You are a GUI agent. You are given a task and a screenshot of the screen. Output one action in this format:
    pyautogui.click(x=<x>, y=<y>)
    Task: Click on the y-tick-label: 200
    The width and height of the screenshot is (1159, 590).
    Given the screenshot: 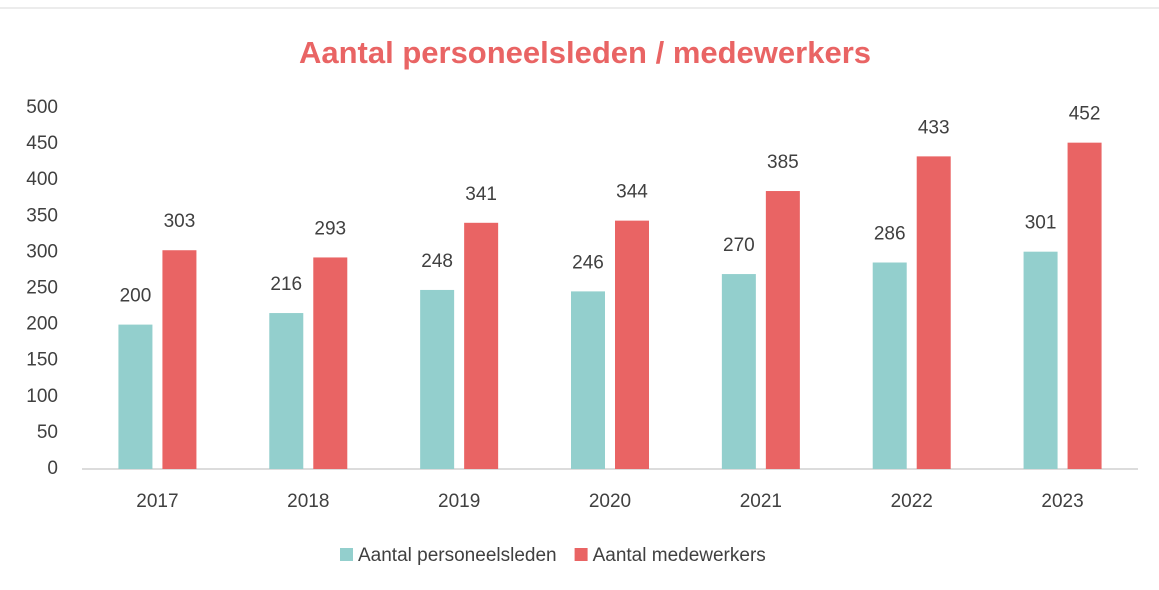 What is the action you would take?
    pyautogui.click(x=42, y=324)
    